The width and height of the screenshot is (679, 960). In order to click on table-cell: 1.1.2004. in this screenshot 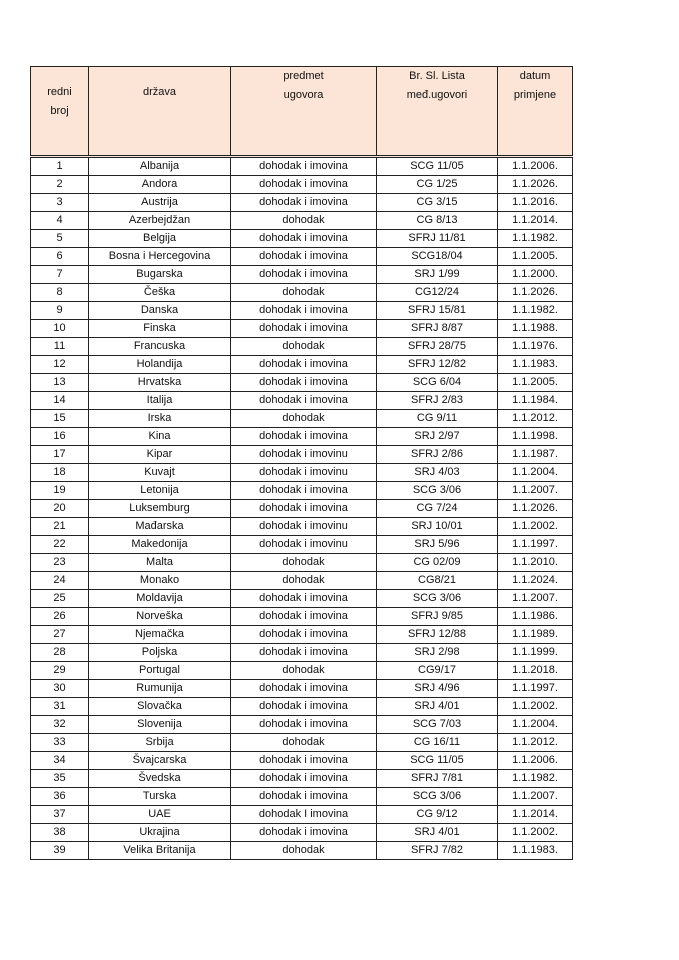, I will do `click(535, 472)`.